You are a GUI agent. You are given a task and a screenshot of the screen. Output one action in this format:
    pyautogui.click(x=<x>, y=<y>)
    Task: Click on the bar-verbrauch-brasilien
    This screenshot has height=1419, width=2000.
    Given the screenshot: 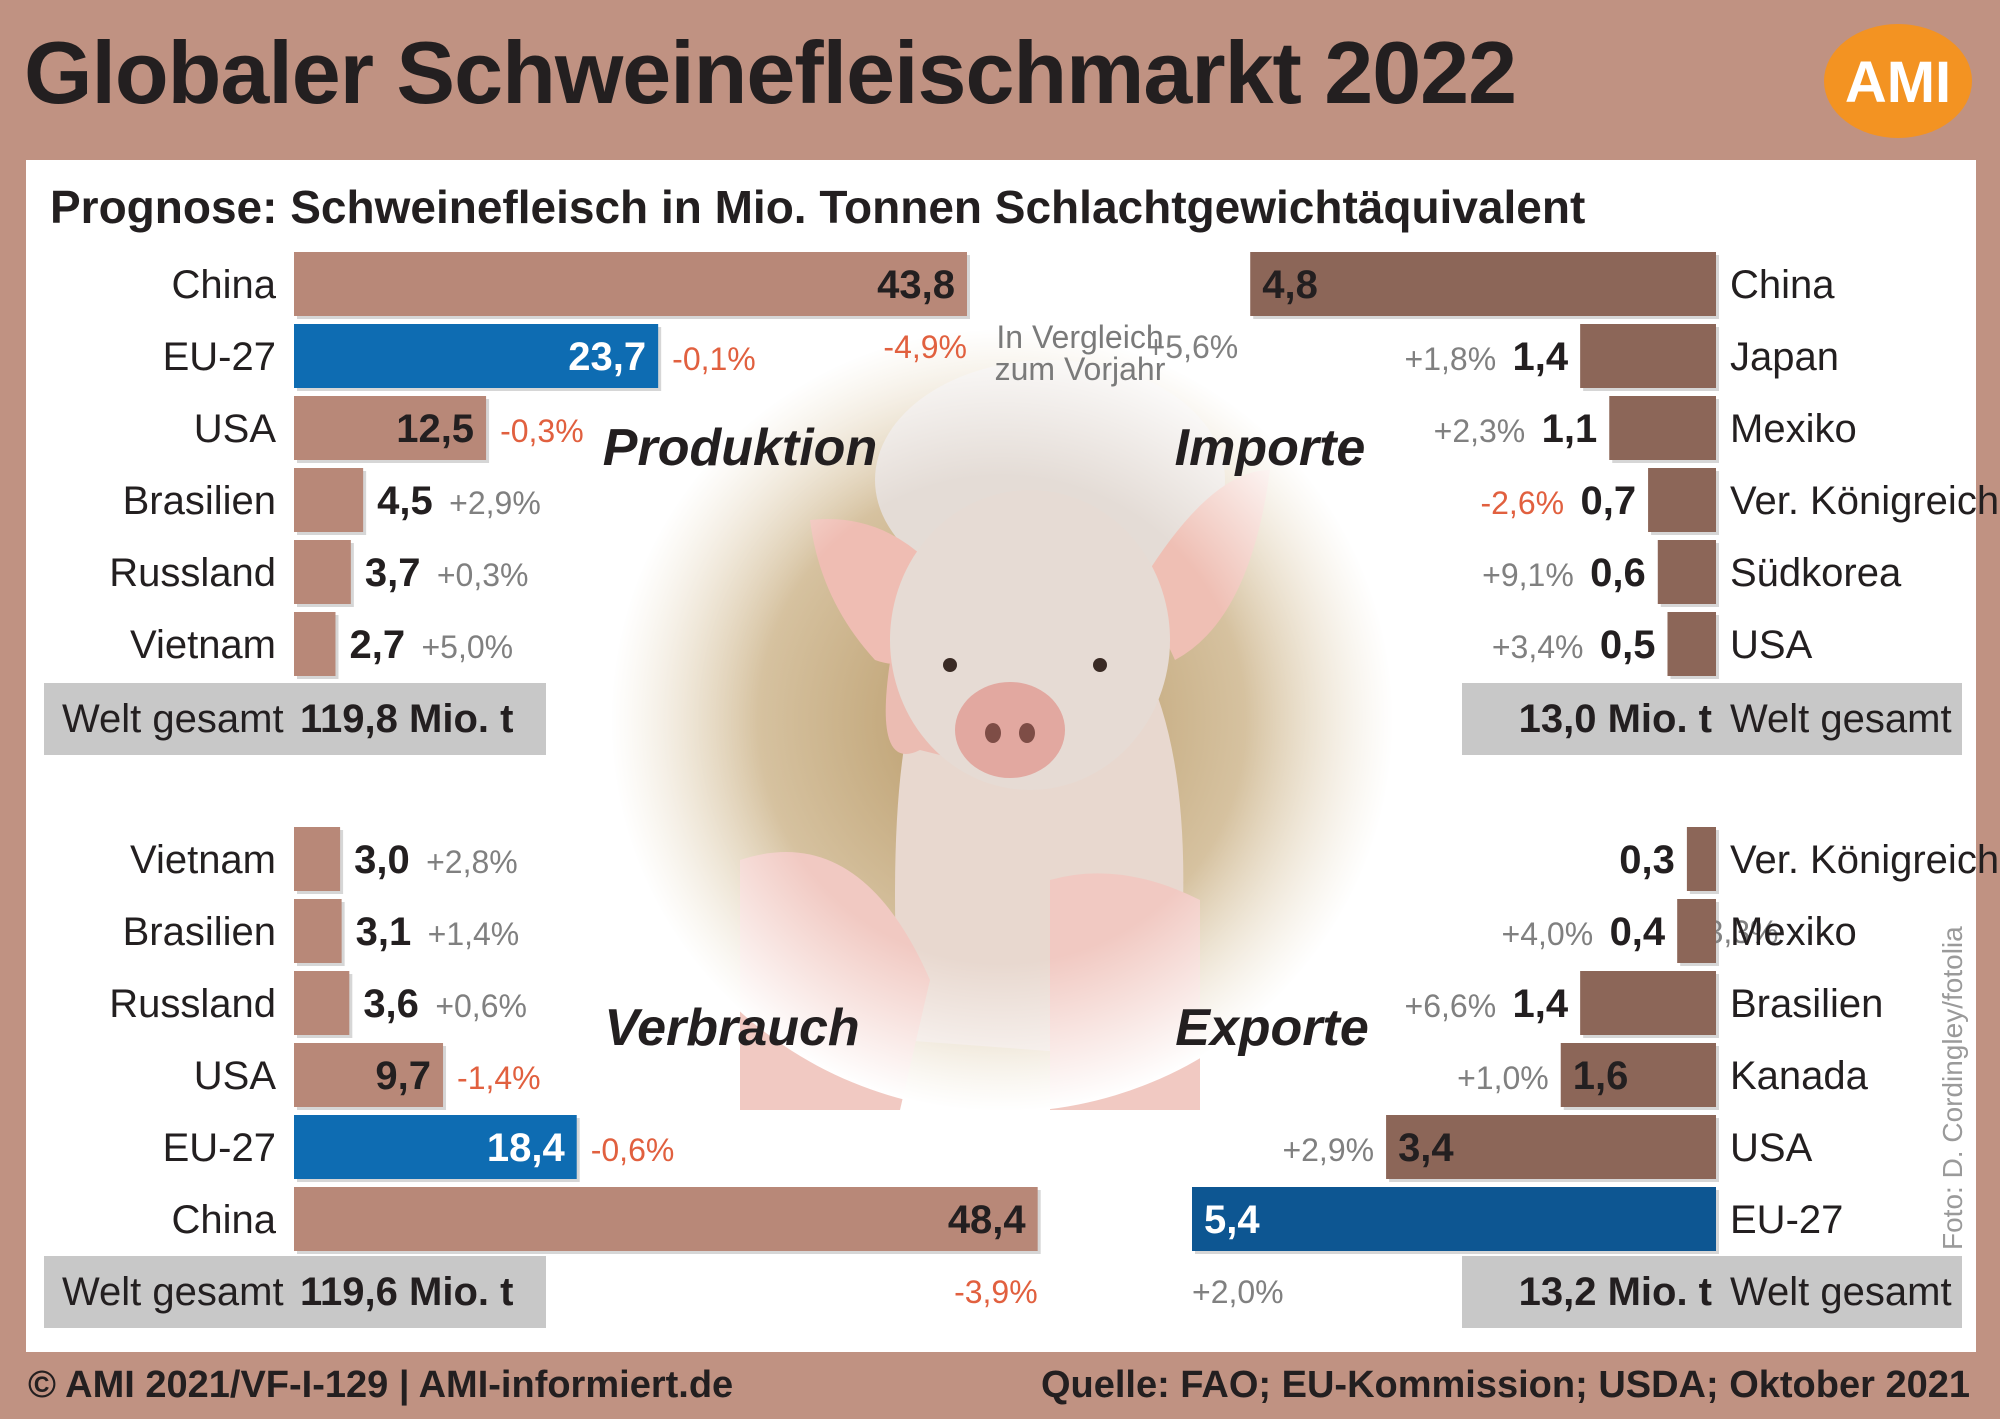 What is the action you would take?
    pyautogui.click(x=318, y=931)
    